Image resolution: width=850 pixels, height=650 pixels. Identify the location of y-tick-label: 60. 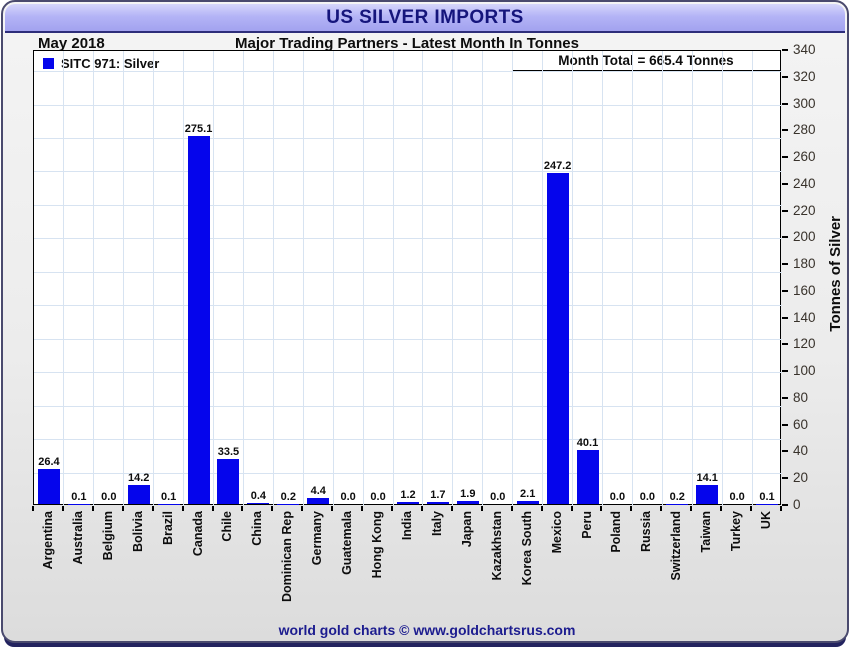
(801, 424).